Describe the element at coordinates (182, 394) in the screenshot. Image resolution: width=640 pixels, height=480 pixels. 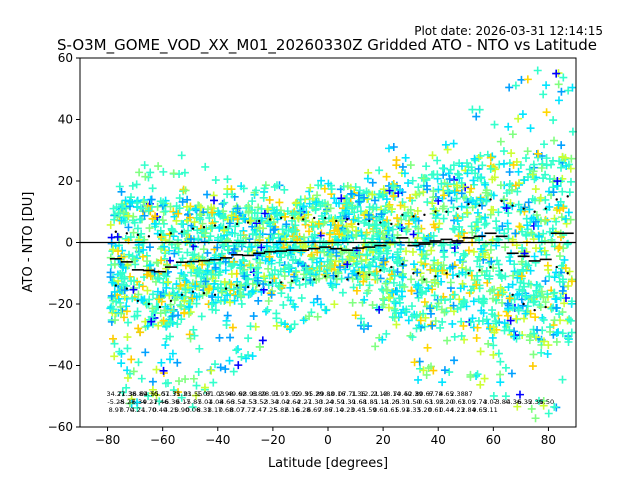
I see `bin-annotation: 71.23` at that location.